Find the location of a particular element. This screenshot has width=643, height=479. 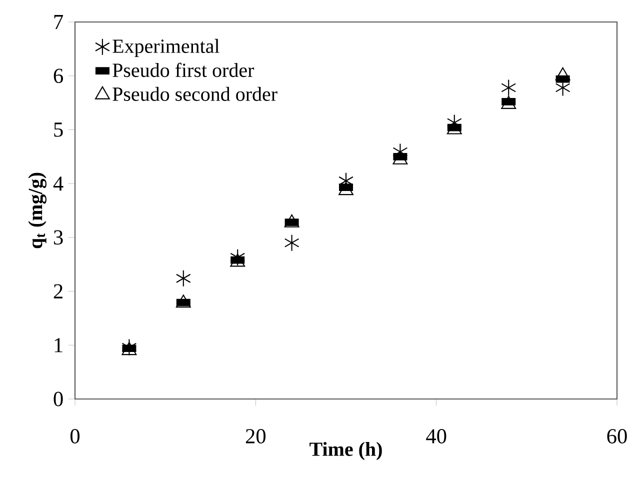

legend-label: Pseudo second order is located at coordinates (195, 93).